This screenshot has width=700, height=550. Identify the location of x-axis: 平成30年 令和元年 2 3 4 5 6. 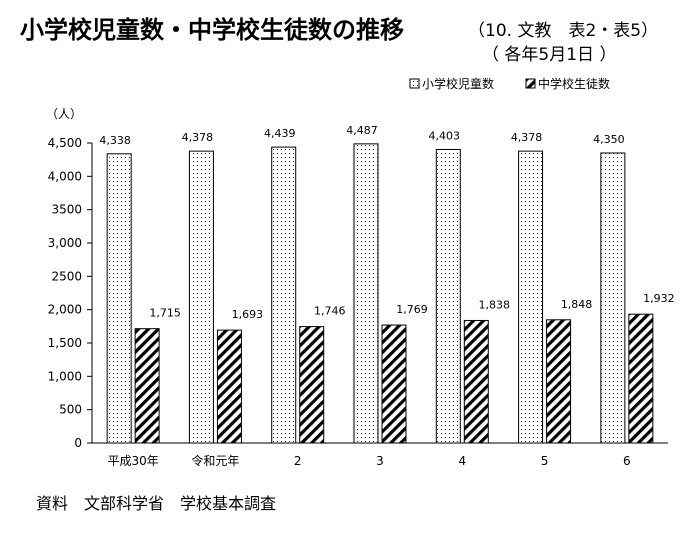
(380, 455).